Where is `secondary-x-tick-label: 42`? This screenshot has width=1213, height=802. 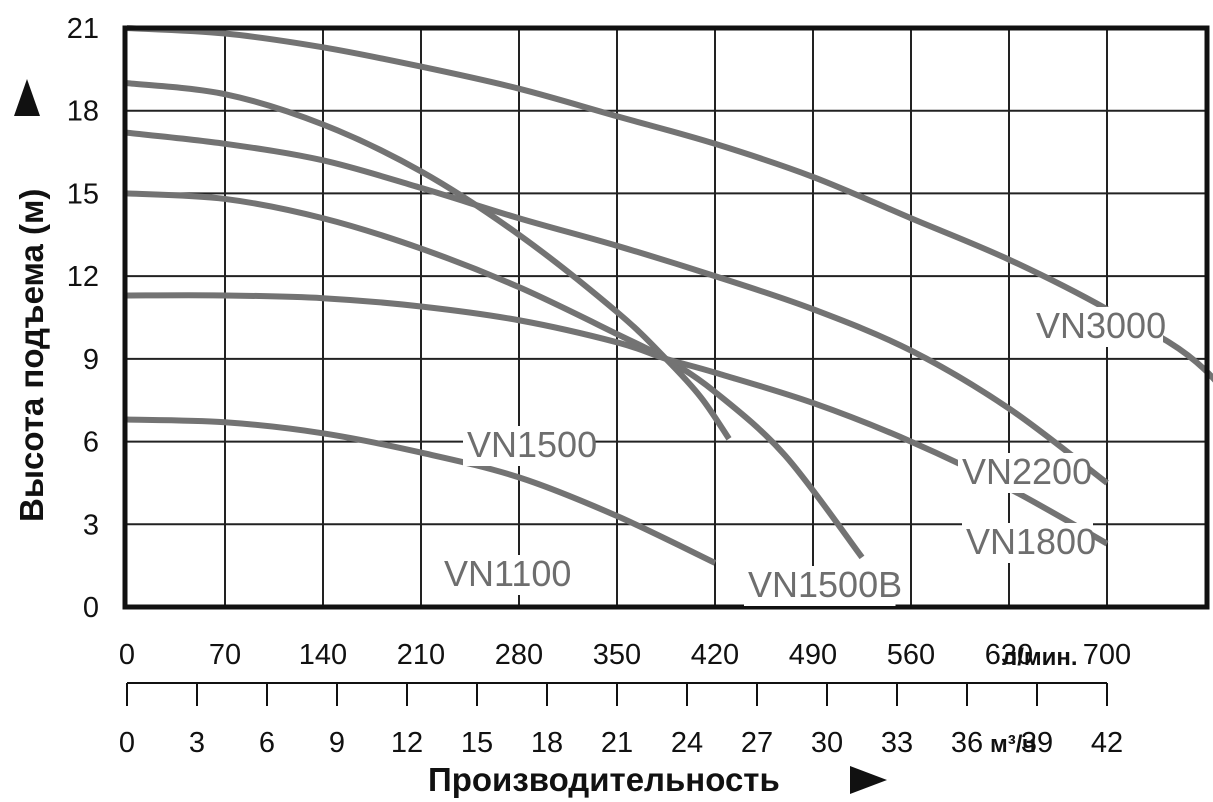
secondary-x-tick-label: 42 is located at coordinates (1107, 743).